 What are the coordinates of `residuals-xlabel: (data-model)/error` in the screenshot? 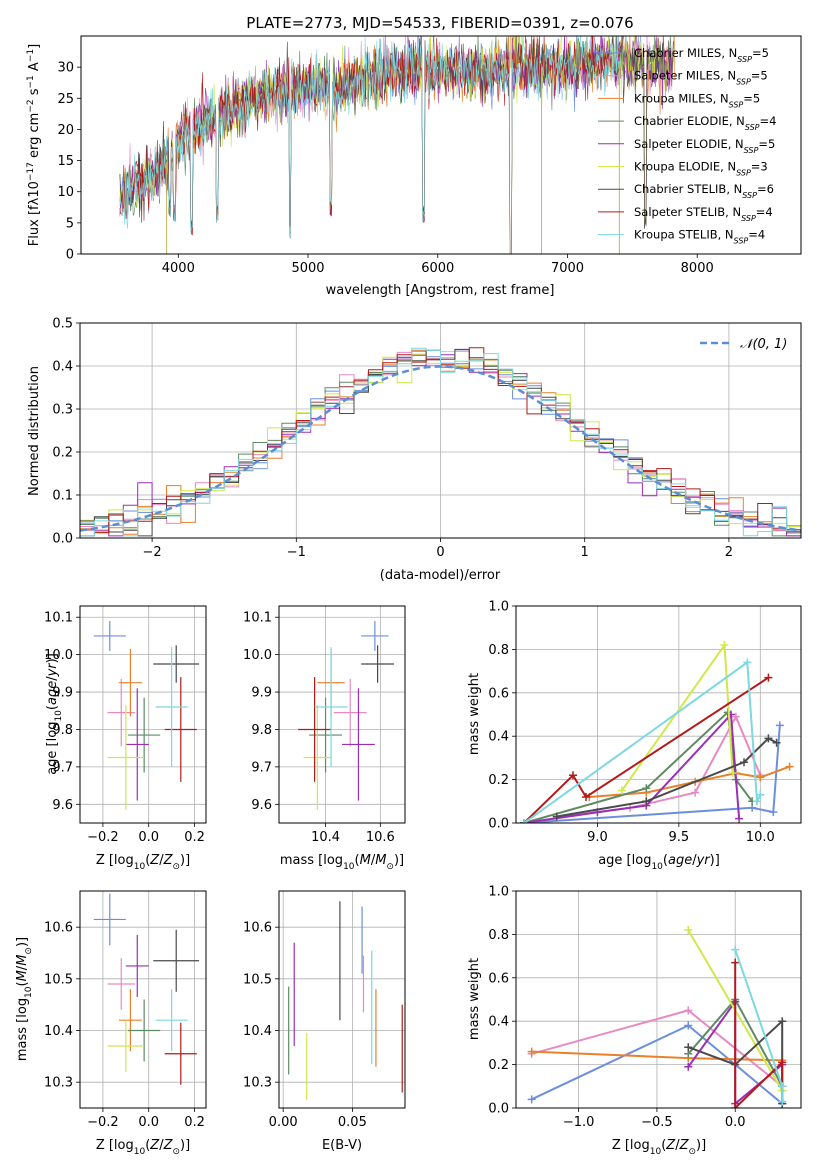 It's located at (440, 575).